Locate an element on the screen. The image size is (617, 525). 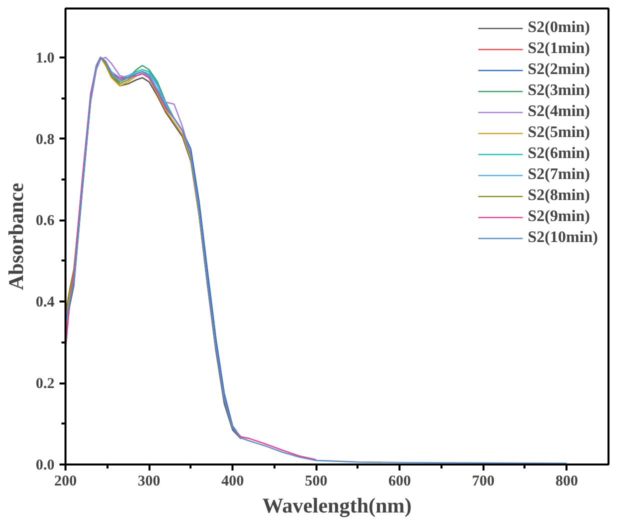
y-tick-label: 0.8 is located at coordinates (45, 140).